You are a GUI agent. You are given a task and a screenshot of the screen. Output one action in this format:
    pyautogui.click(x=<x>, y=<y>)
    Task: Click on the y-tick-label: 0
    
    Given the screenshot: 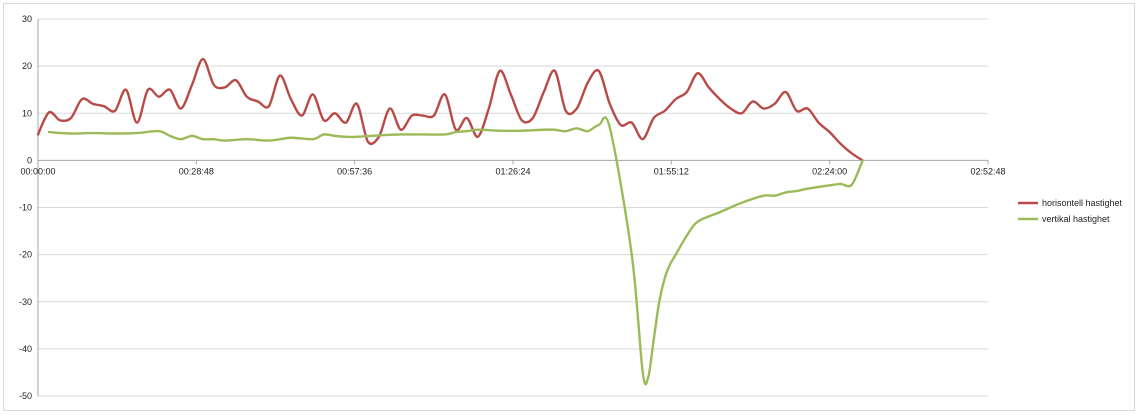 What is the action you would take?
    pyautogui.click(x=29, y=160)
    